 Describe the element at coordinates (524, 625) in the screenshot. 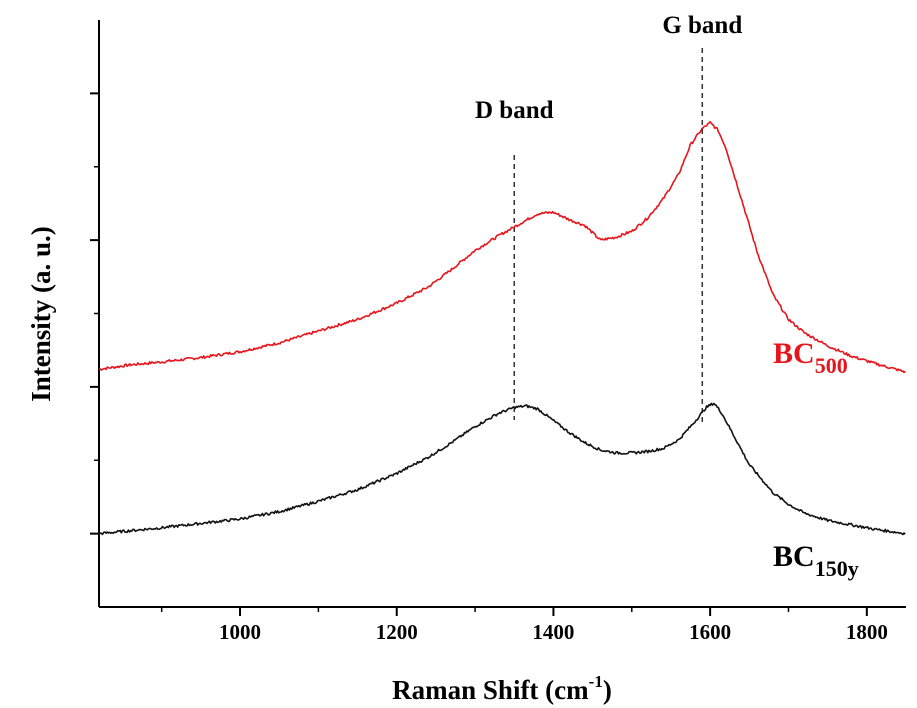

I see `x-ticks: 1000 1200 1400 1600 1800` at that location.